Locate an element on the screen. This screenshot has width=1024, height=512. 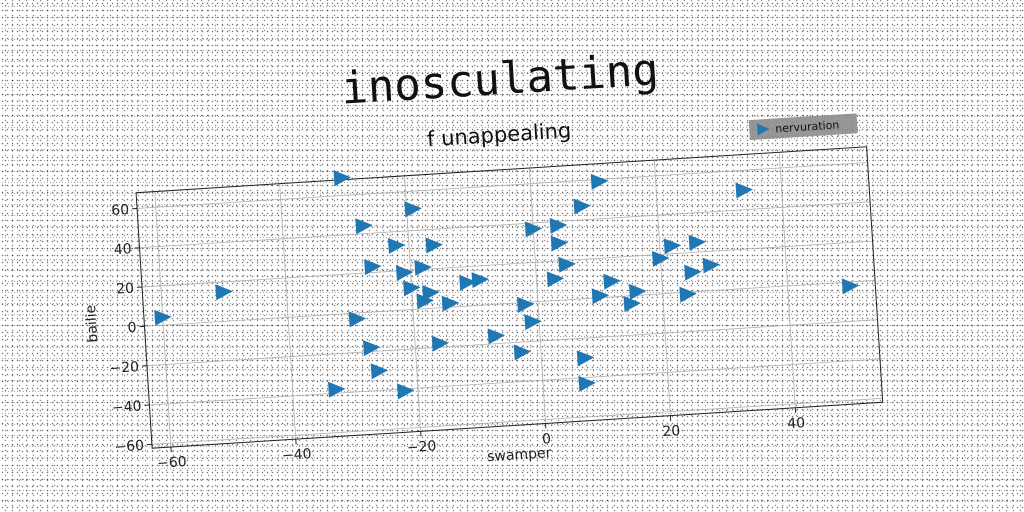
y-tick-label: 20 is located at coordinates (125, 289).